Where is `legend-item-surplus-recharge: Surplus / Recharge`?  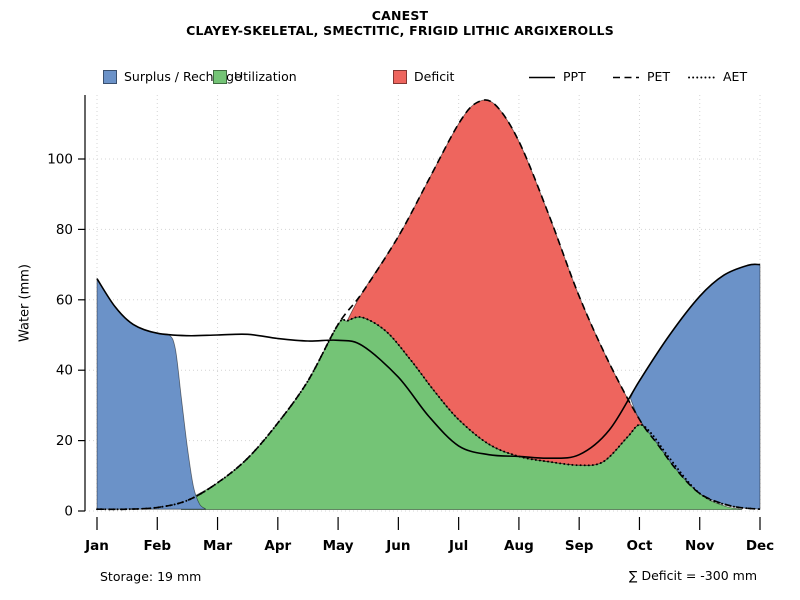 legend-item-surplus-recharge: Surplus / Recharge is located at coordinates (172, 76).